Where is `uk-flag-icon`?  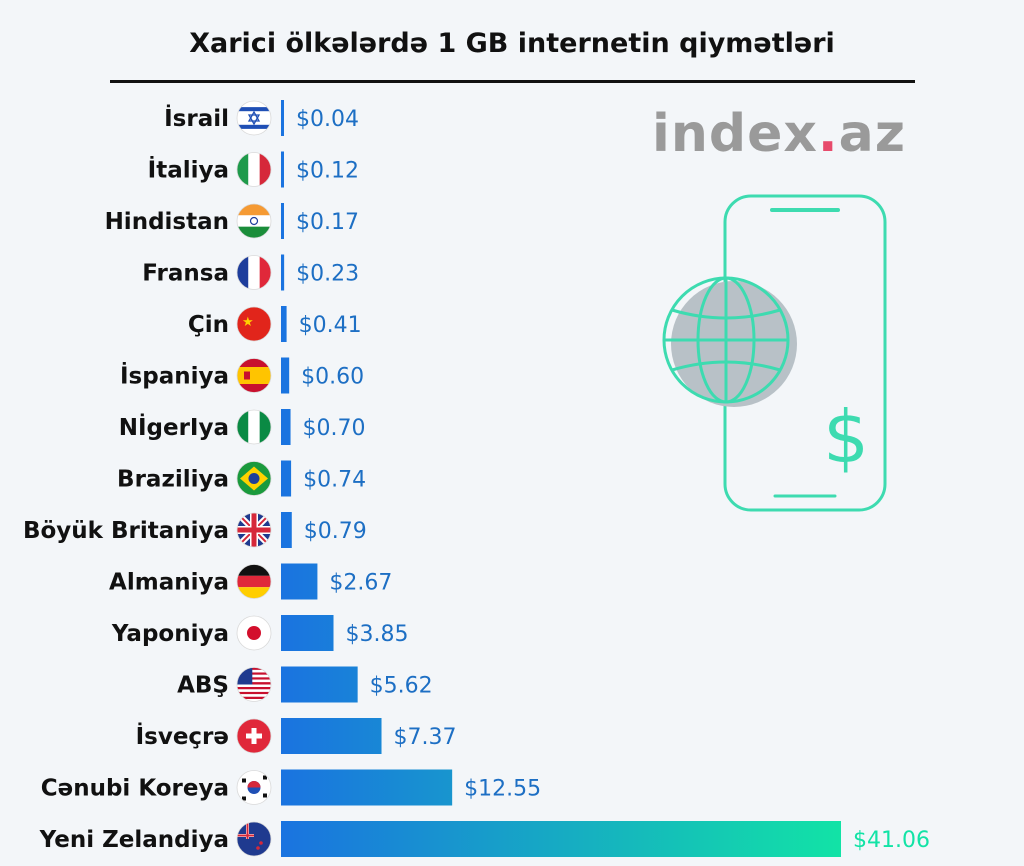 uk-flag-icon is located at coordinates (254, 530).